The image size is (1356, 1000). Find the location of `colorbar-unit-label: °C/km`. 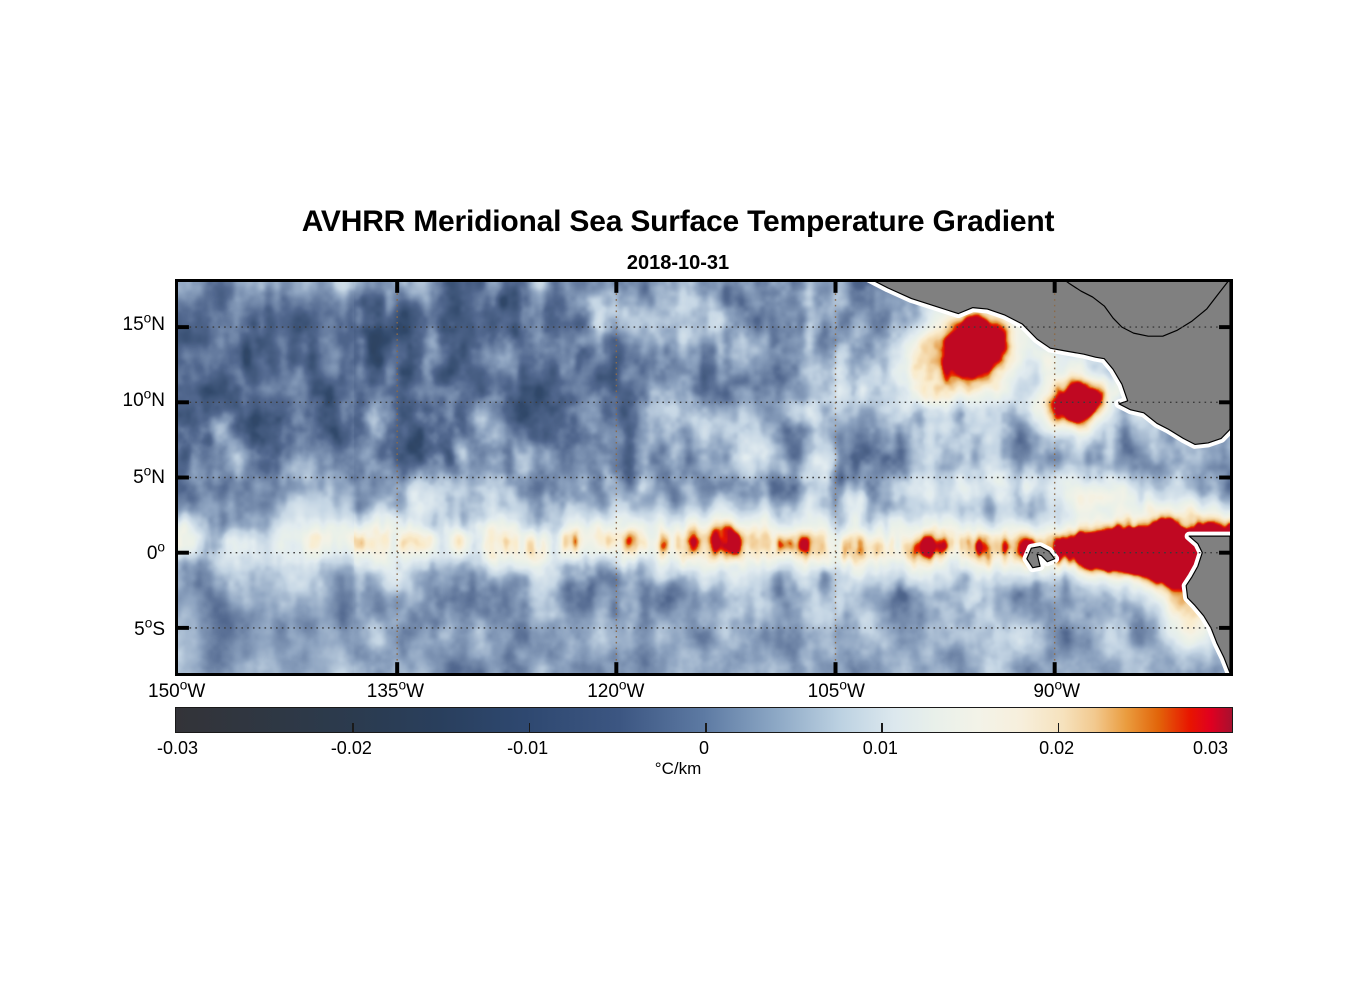

colorbar-unit-label: °C/km is located at coordinates (678, 768).